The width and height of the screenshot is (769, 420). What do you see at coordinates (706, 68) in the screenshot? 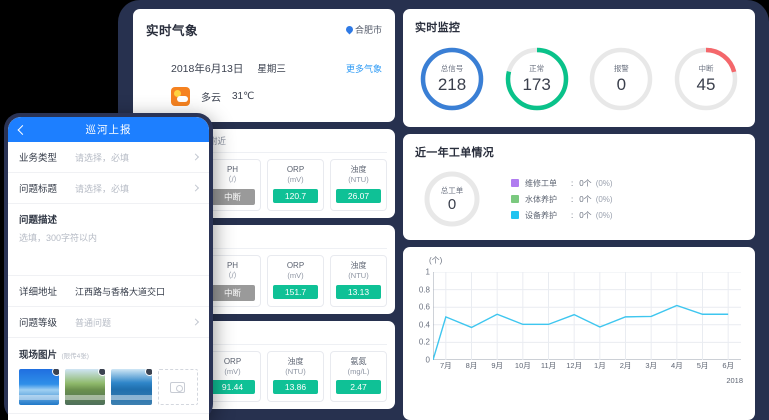
I see `gauge-label: 中断` at bounding box center [706, 68].